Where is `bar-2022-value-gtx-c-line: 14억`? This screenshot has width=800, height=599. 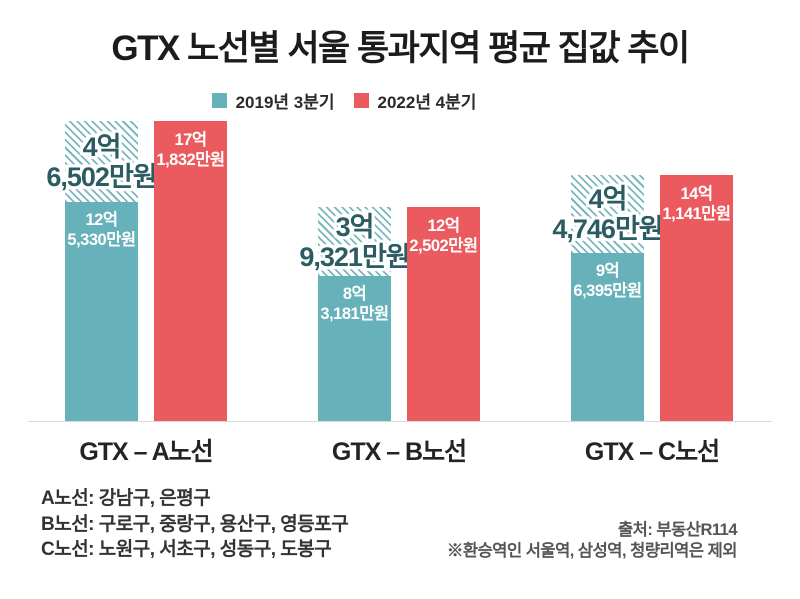 bar-2022-value-gtx-c-line: 14억 is located at coordinates (696, 194).